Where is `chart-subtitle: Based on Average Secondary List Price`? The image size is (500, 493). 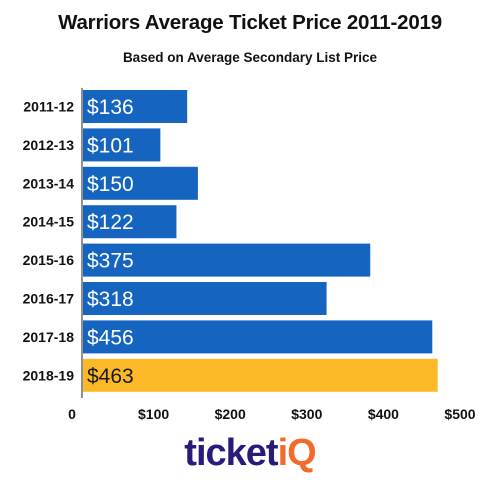
chart-subtitle: Based on Average Secondary List Price is located at coordinates (250, 57).